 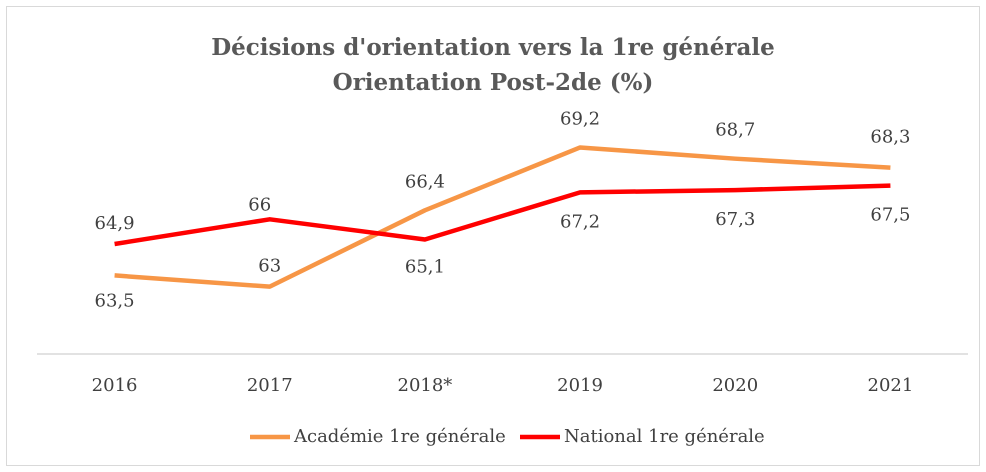 What do you see at coordinates (580, 221) in the screenshot?
I see `data-label: 67,2` at bounding box center [580, 221].